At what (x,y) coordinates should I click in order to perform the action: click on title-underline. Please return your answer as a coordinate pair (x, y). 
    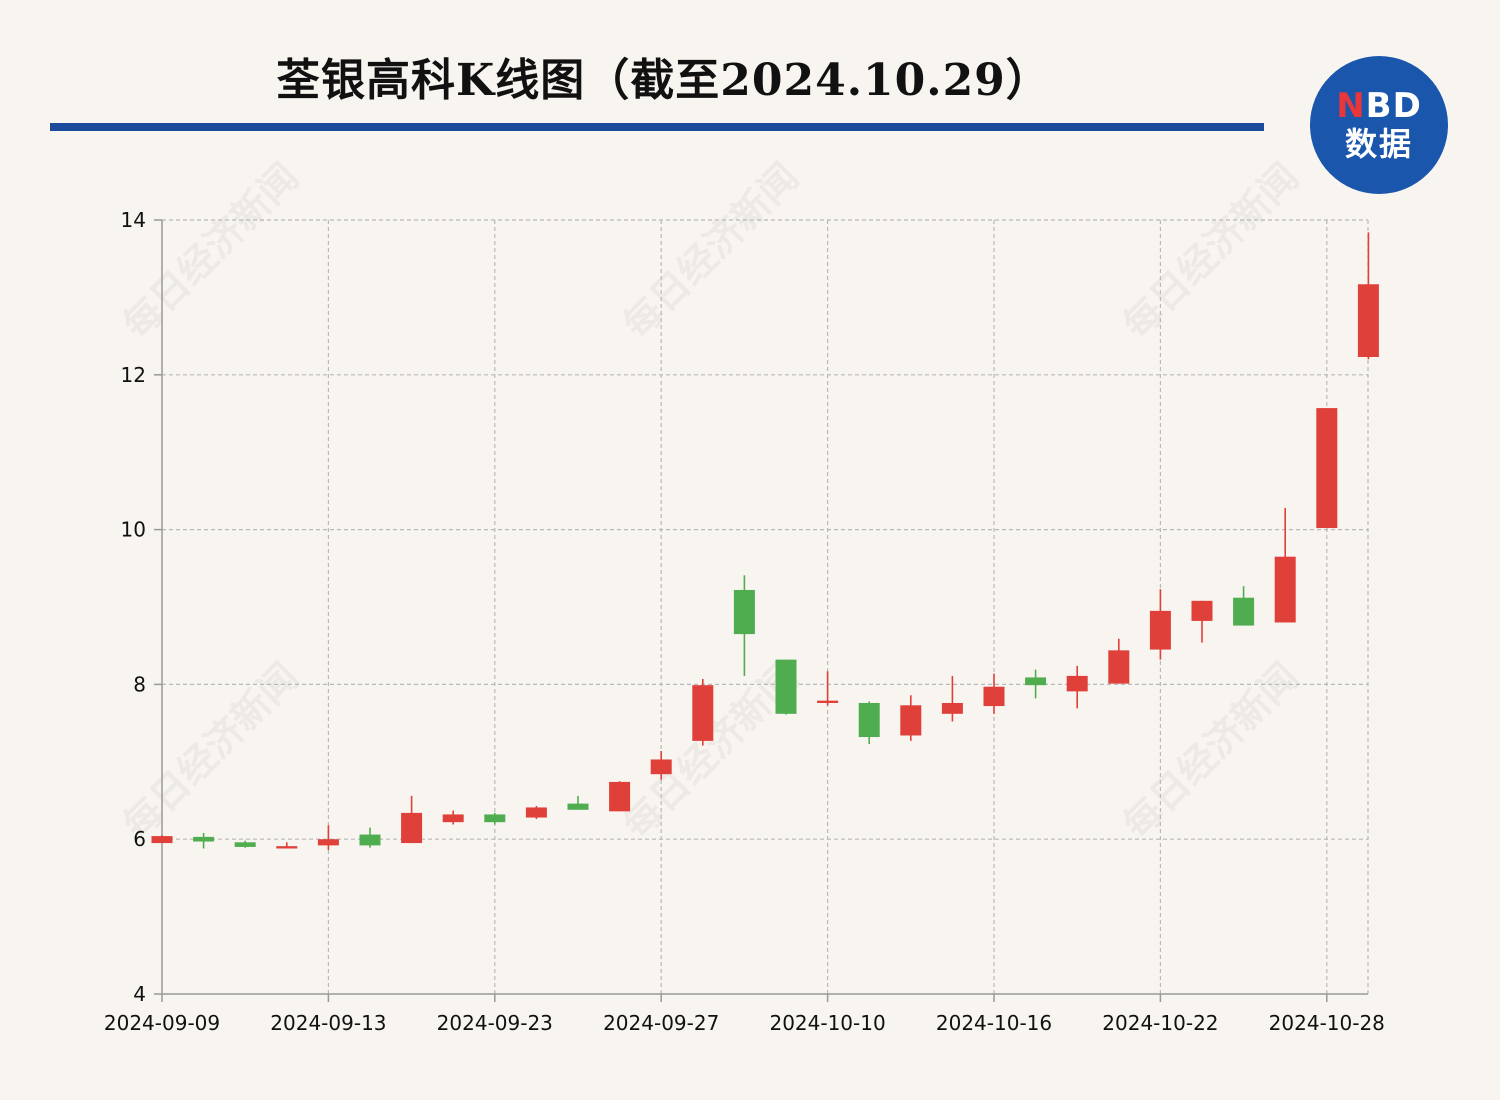
    Looking at the image, I should click on (657, 127).